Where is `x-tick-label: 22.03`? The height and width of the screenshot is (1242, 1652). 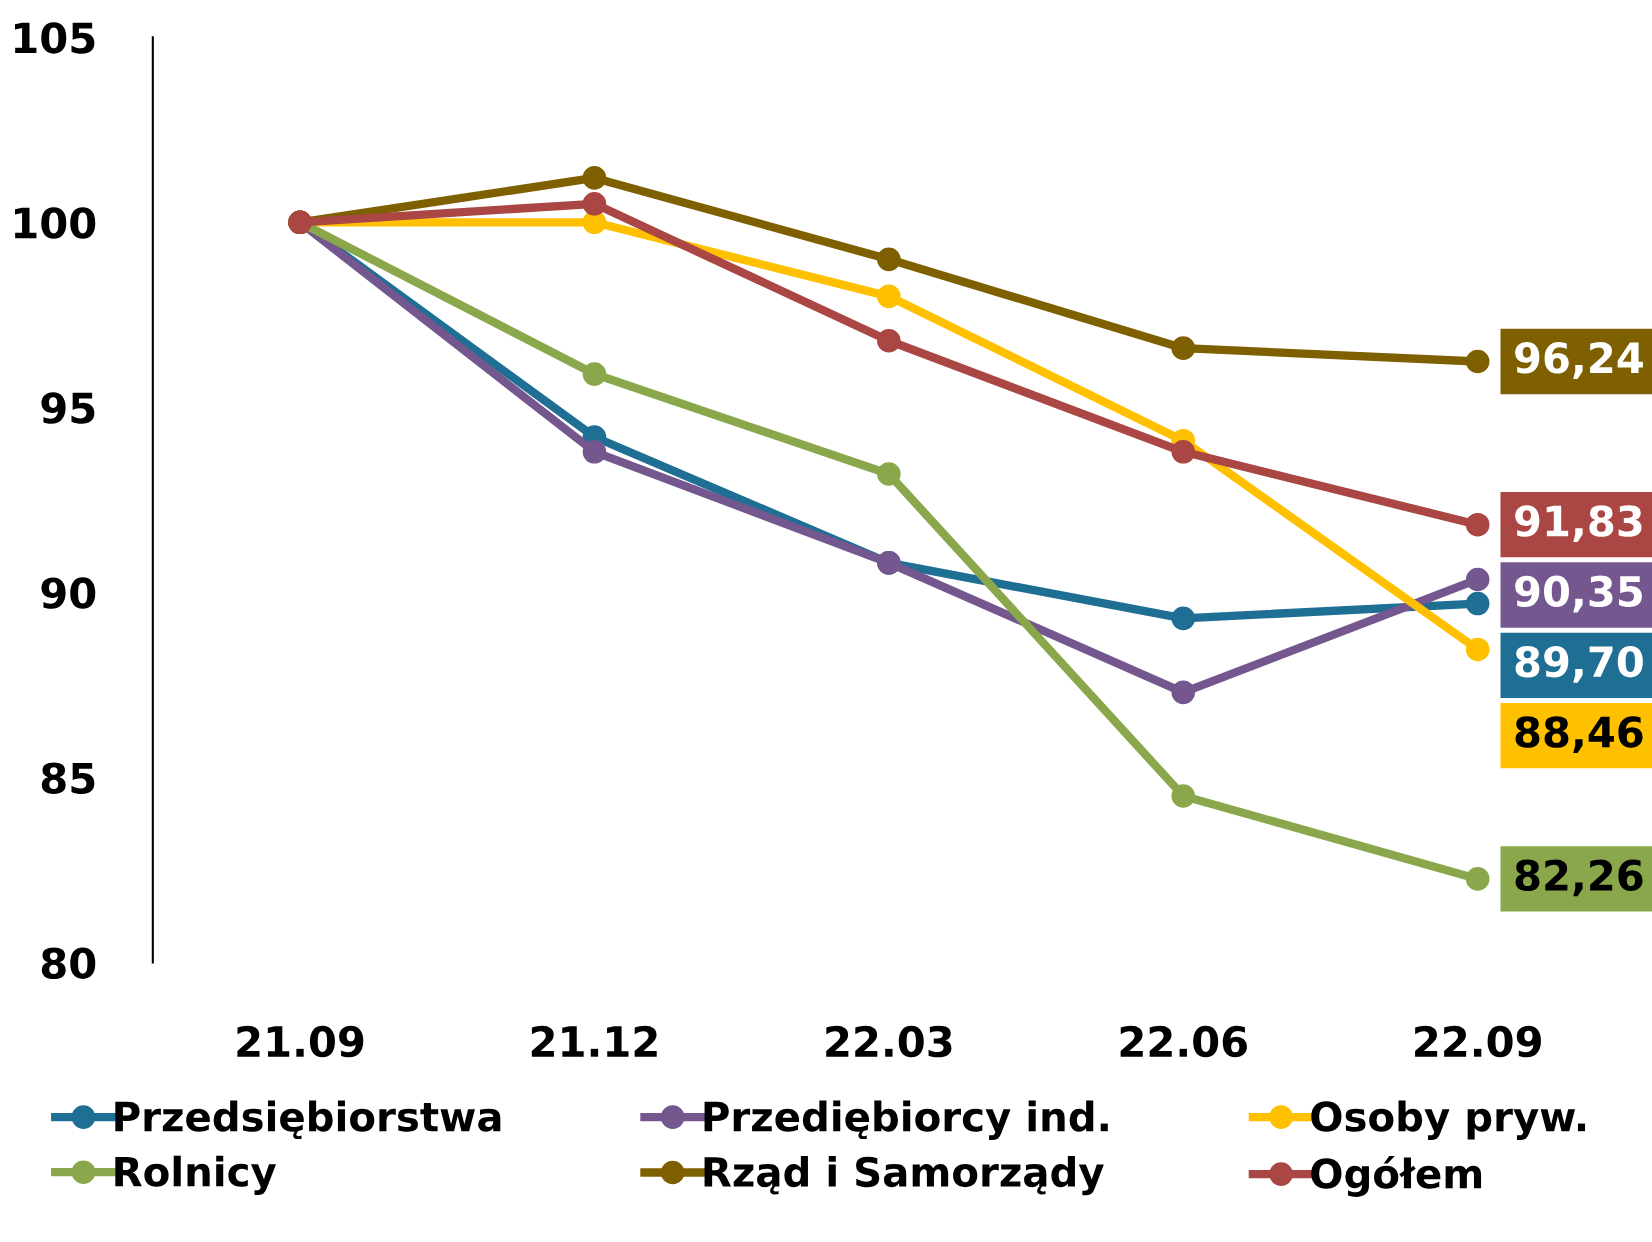
x-tick-label: 22.03 is located at coordinates (889, 1041).